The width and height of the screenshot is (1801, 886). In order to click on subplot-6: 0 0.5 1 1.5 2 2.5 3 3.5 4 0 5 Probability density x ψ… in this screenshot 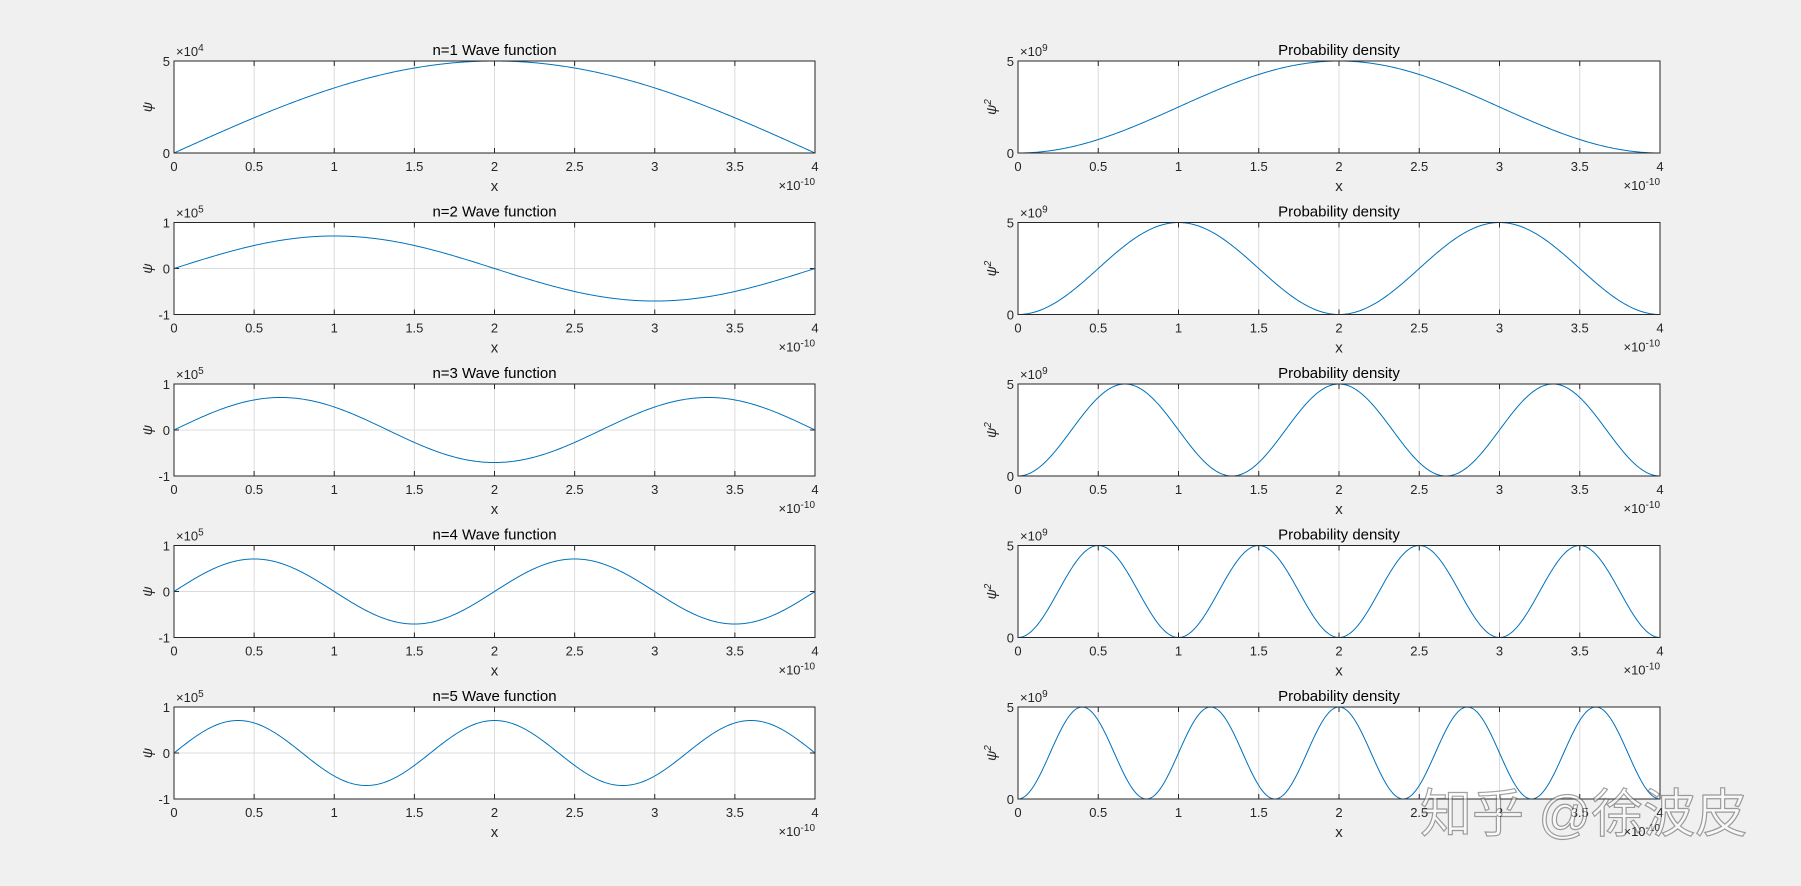, I will do `click(1323, 441)`.